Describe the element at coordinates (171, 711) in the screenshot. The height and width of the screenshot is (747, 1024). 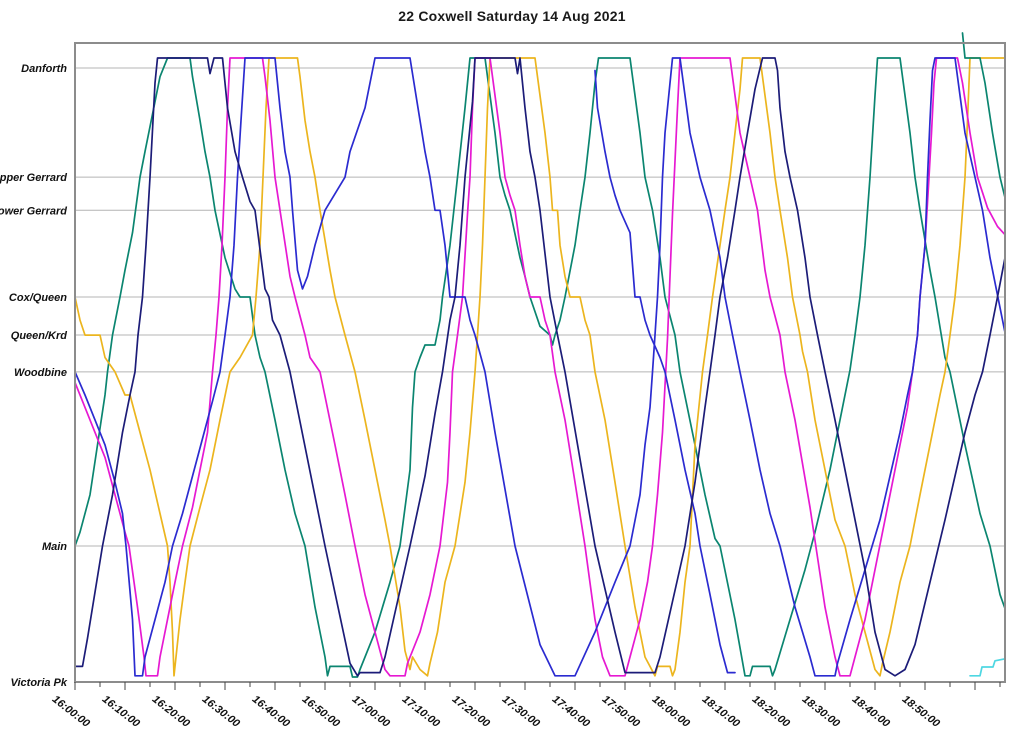
I see `x-axis-label: 16:20:00` at that location.